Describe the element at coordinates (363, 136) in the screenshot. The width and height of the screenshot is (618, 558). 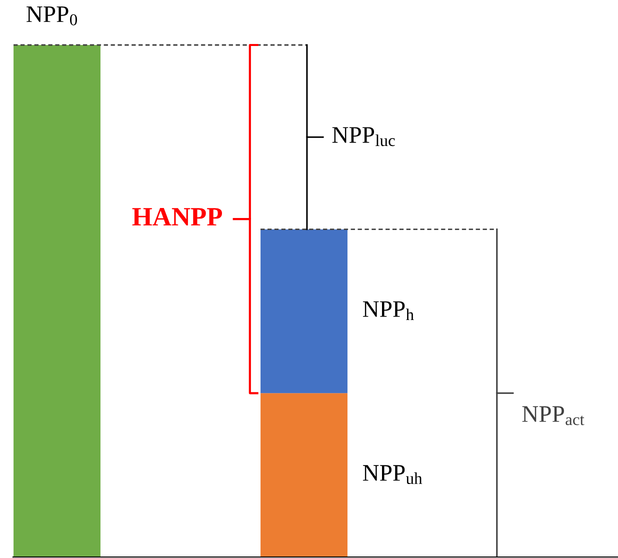
I see `annotation: NPP$_{luc}$` at that location.